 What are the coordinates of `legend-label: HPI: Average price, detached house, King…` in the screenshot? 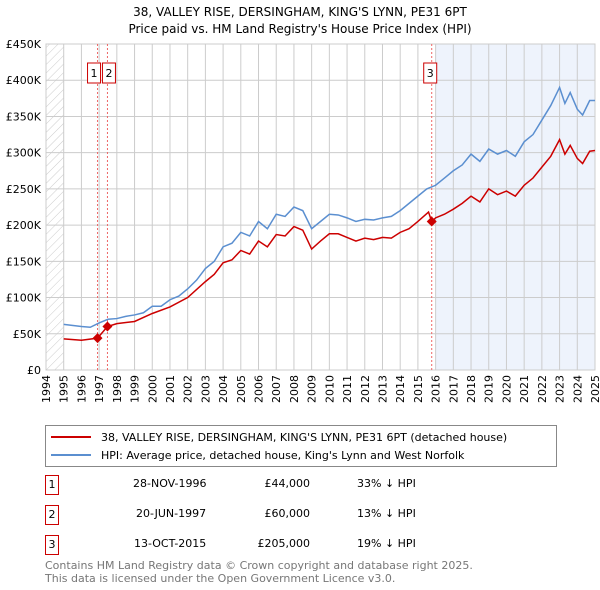 It's located at (283, 455).